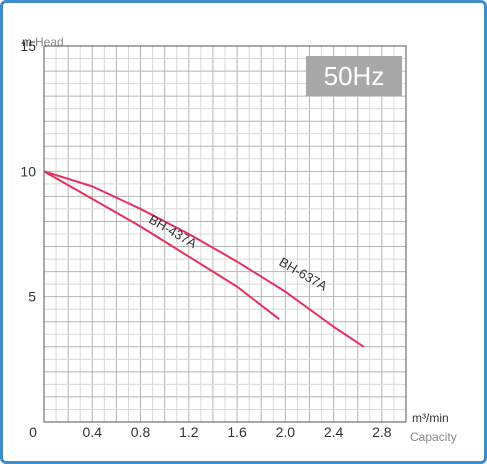 The height and width of the screenshot is (464, 487). I want to click on x-tick-label: 2.0, so click(286, 432).